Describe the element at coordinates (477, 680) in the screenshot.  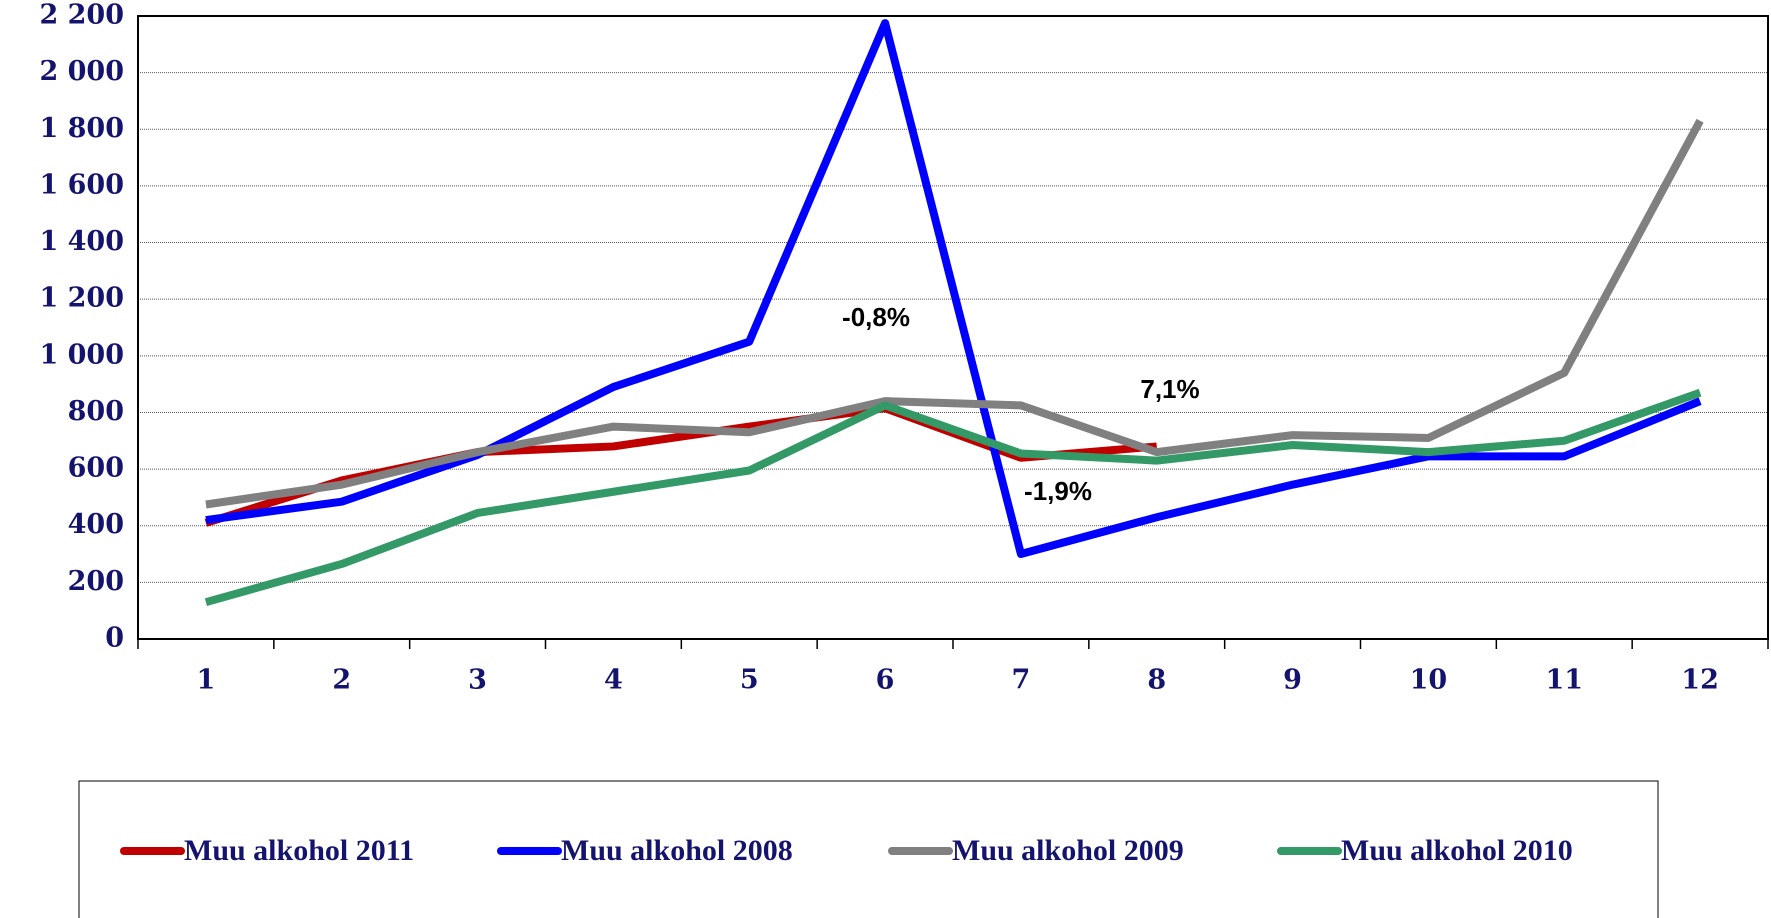
I see `x-tick-label: 3` at that location.